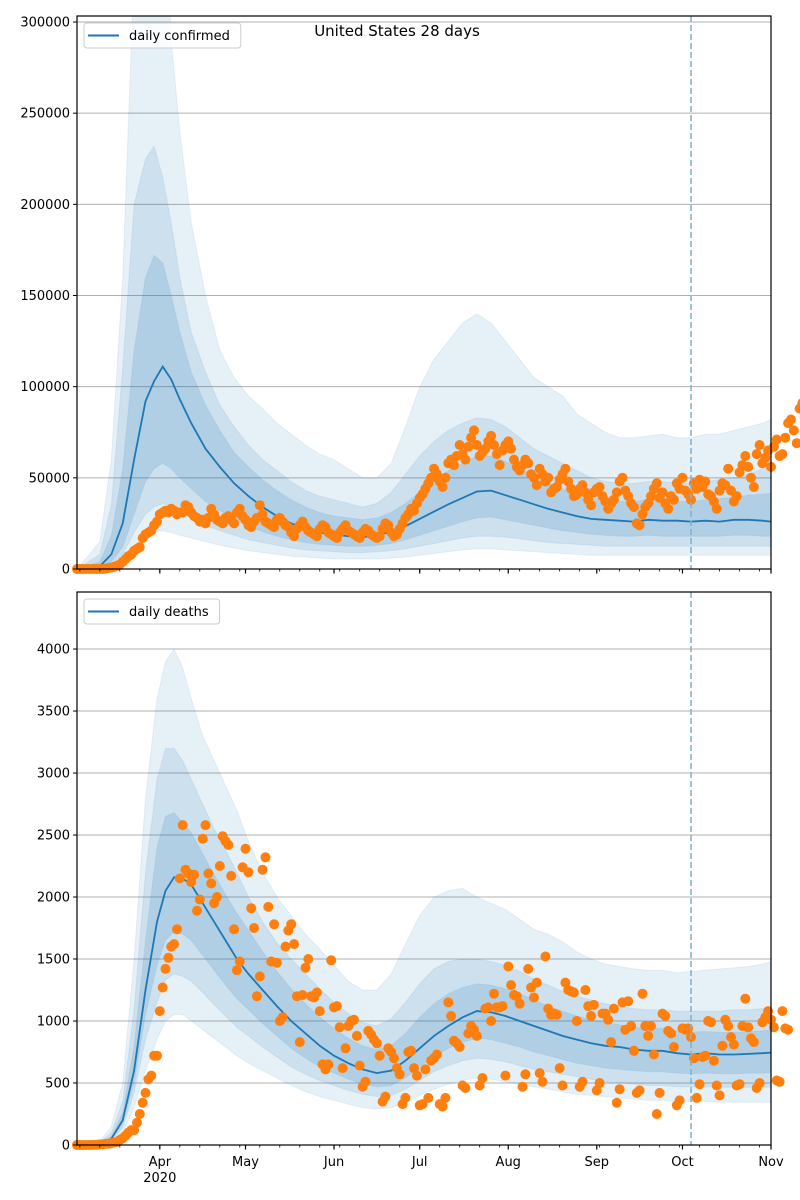 The width and height of the screenshot is (800, 1200). What do you see at coordinates (53, 1022) in the screenshot?
I see `y-tick-label: 1000` at bounding box center [53, 1022].